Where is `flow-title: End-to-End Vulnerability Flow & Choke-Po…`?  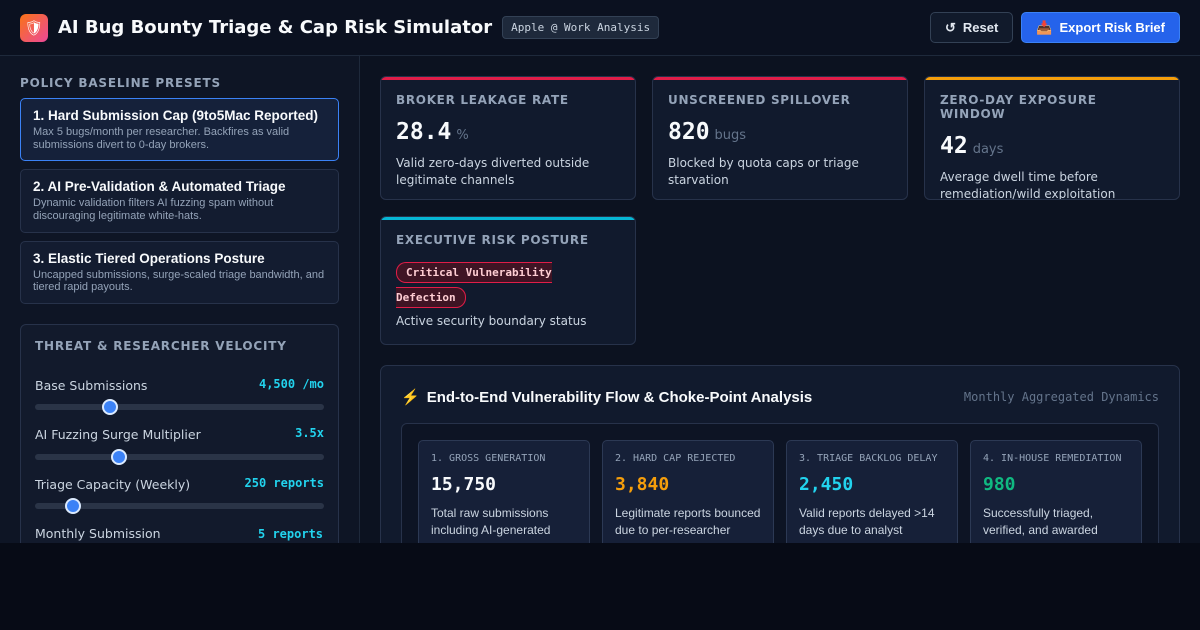 flow-title: End-to-End Vulnerability Flow & Choke-Po… is located at coordinates (619, 397).